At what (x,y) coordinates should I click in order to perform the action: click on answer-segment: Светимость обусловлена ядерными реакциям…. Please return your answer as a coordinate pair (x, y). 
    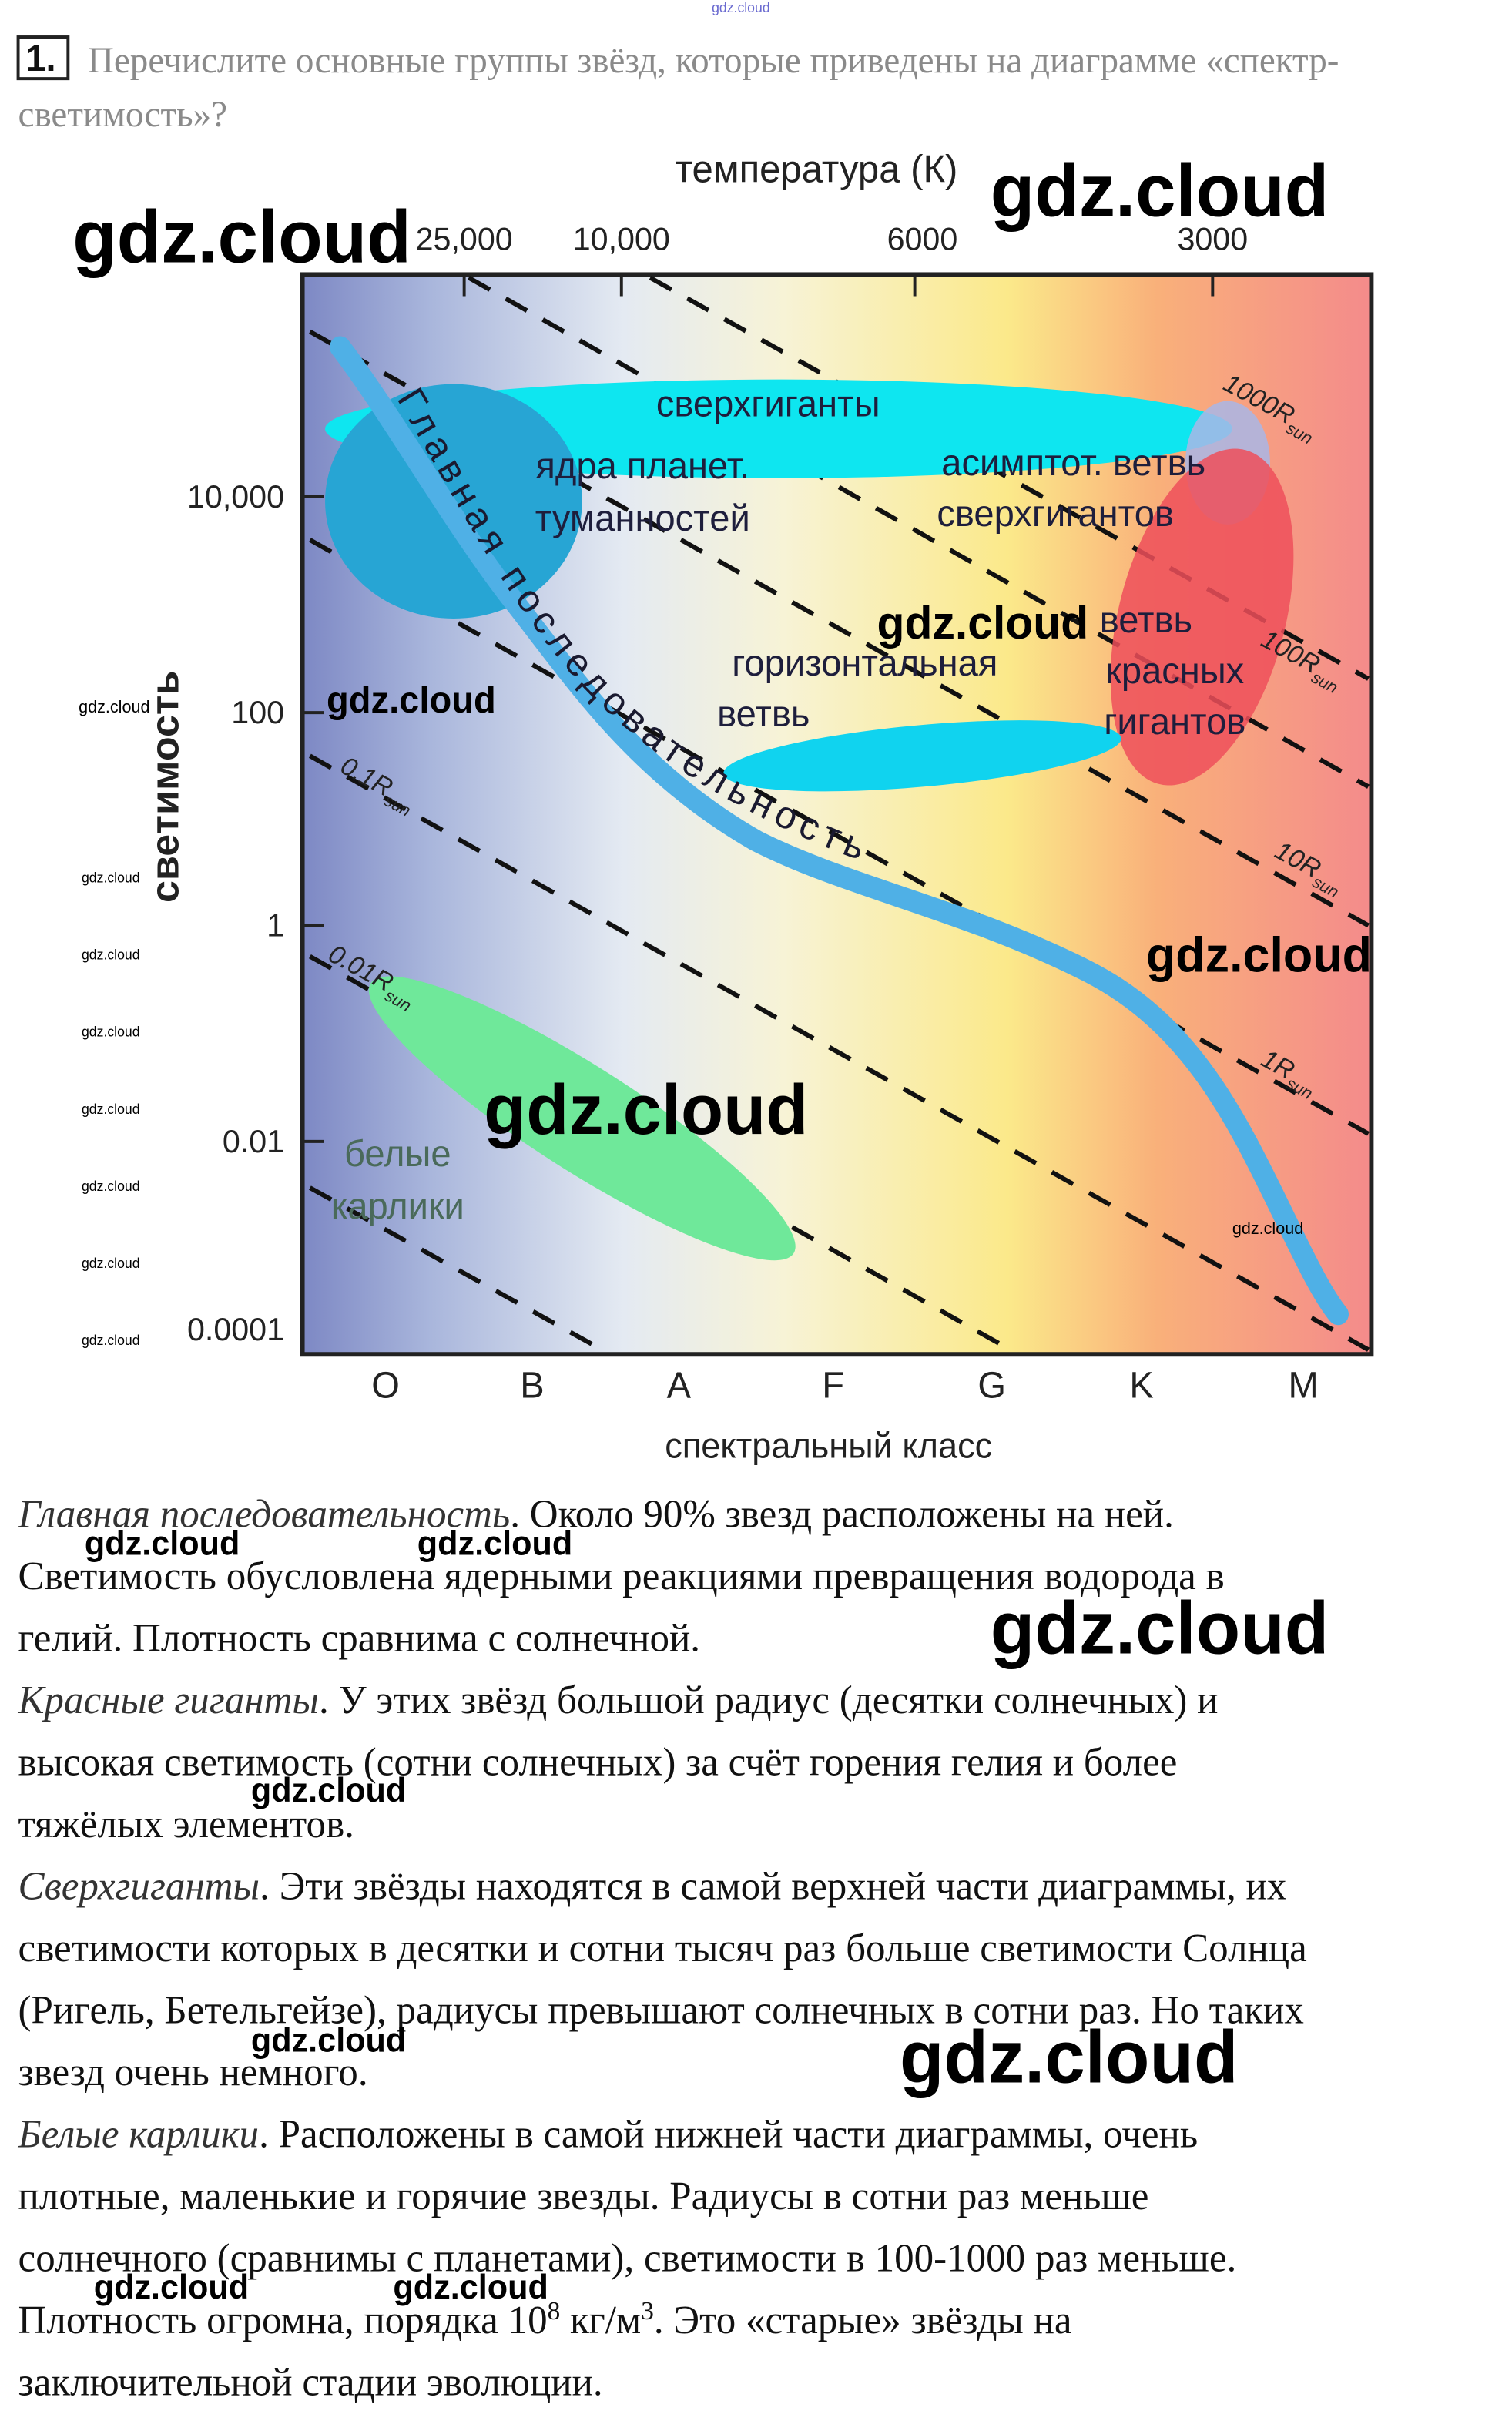
    Looking at the image, I should click on (621, 1576).